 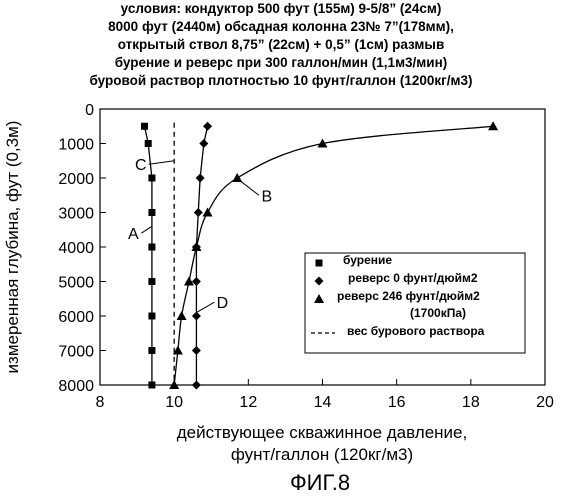 I want to click on x-tick-label: 16, so click(x=397, y=402).